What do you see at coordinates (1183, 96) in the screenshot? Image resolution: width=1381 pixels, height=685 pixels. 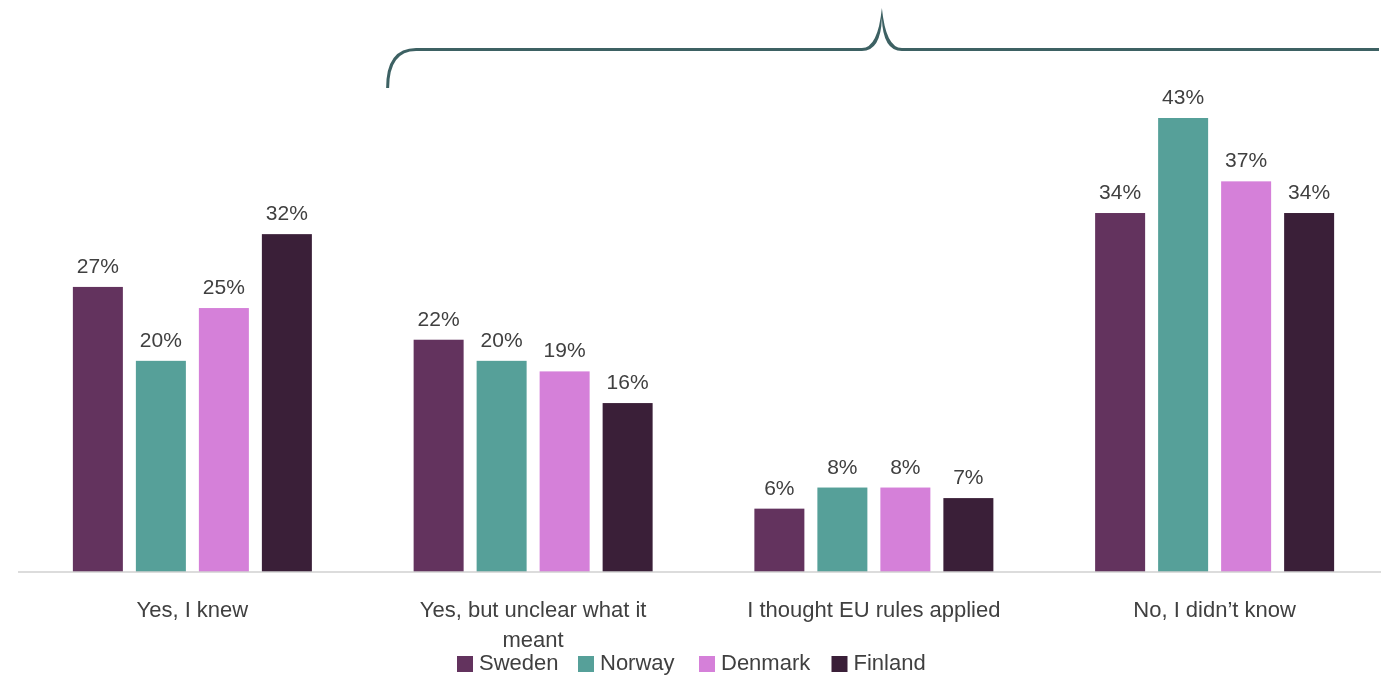 I see `data-label: 43%` at bounding box center [1183, 96].